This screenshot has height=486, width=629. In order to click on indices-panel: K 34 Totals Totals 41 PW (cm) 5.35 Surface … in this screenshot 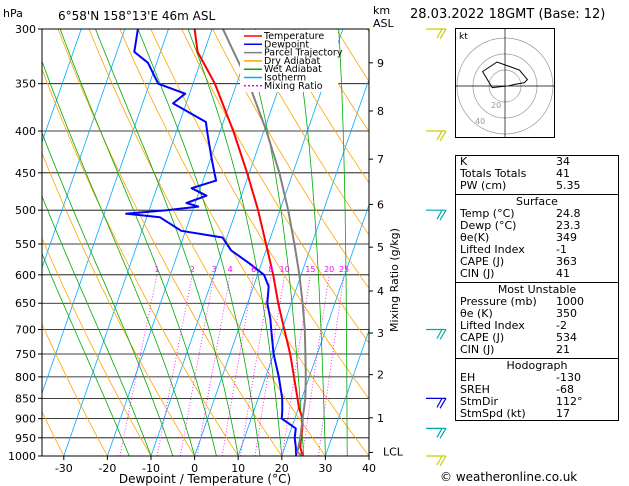, I will do `click(537, 288)`.